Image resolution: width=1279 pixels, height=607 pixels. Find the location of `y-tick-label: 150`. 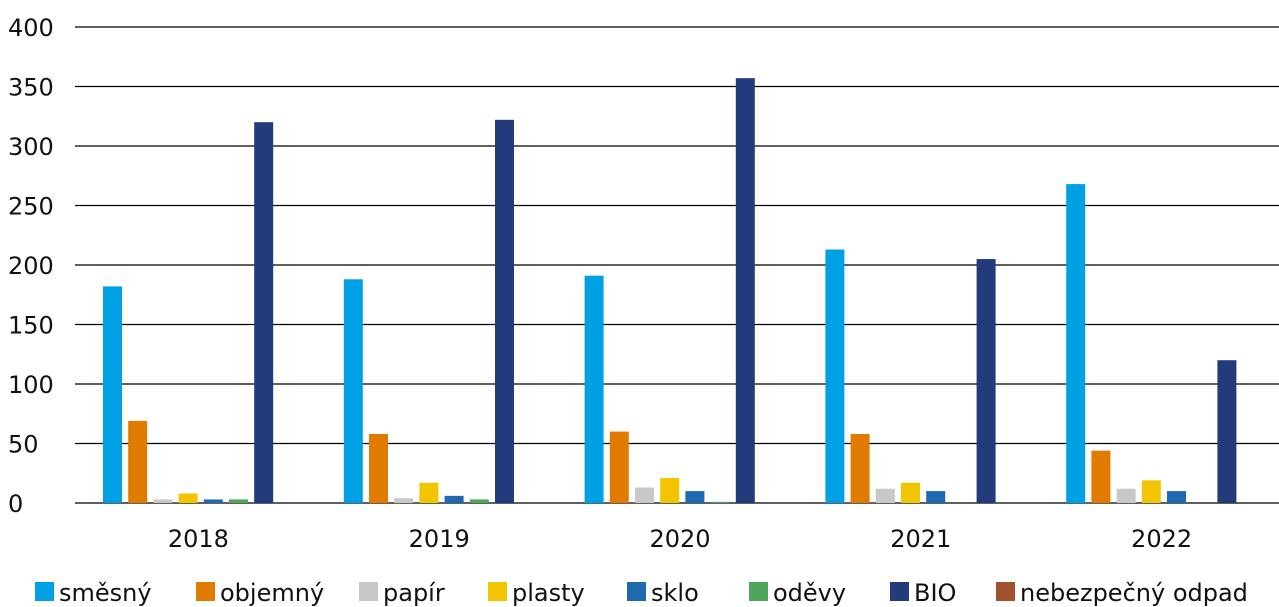

y-tick-label: 150 is located at coordinates (31, 326).